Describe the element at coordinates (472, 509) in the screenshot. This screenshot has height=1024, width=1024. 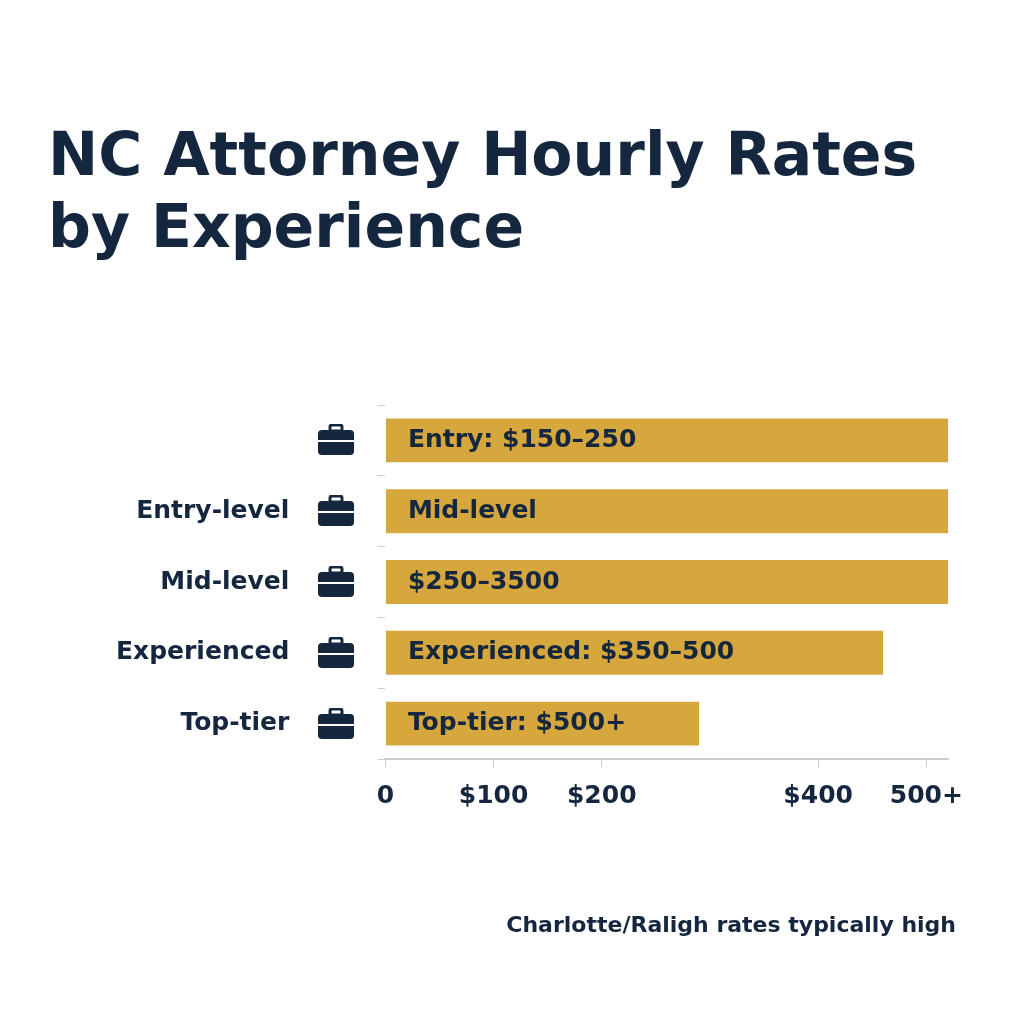
I see `data-label: Mid-level` at that location.